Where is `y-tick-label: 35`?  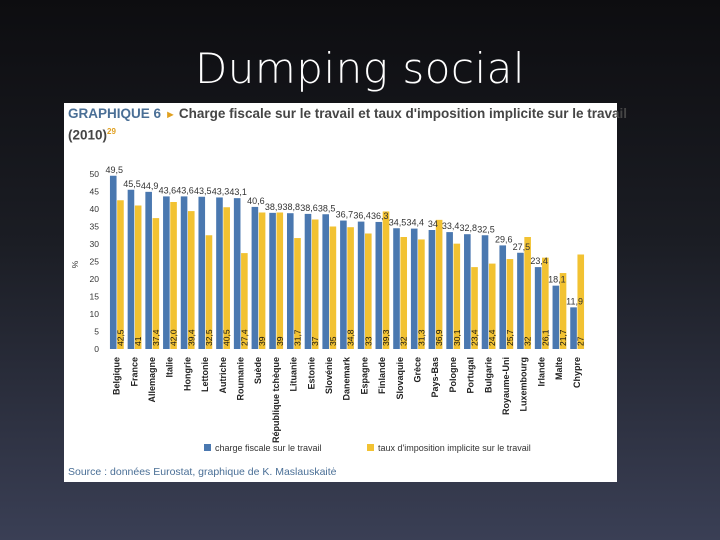 y-tick-label: 35 is located at coordinates (95, 227).